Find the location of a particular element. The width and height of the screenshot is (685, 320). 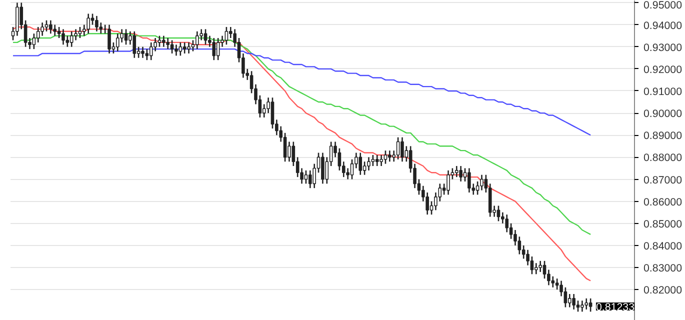

y-tick-label: 0.94000 is located at coordinates (663, 26).